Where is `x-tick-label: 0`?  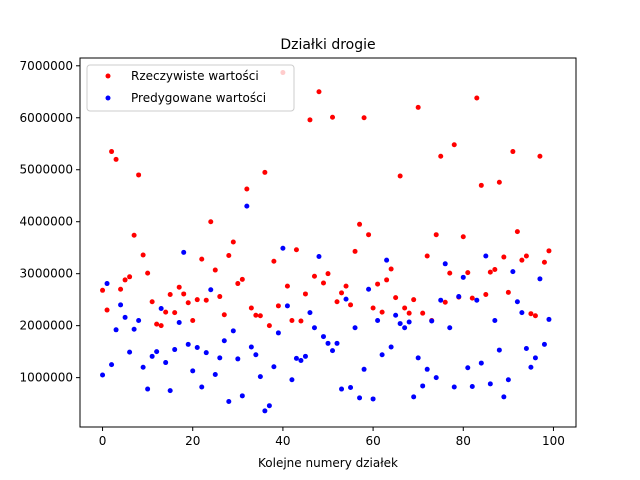 x-tick-label: 0 is located at coordinates (103, 441).